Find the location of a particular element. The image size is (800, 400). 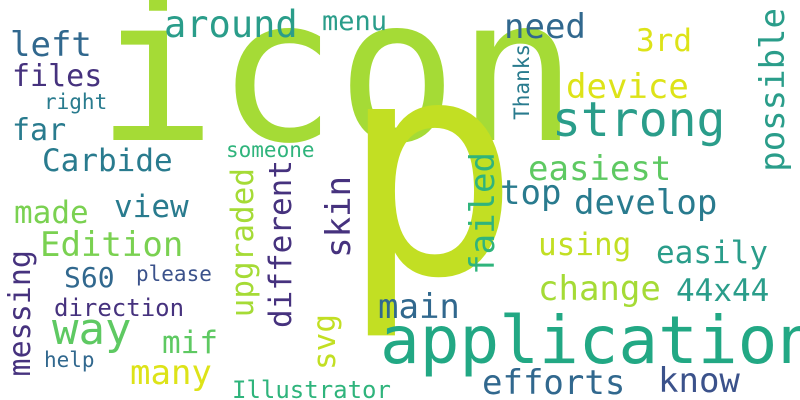

word-need: need is located at coordinates (545, 27).